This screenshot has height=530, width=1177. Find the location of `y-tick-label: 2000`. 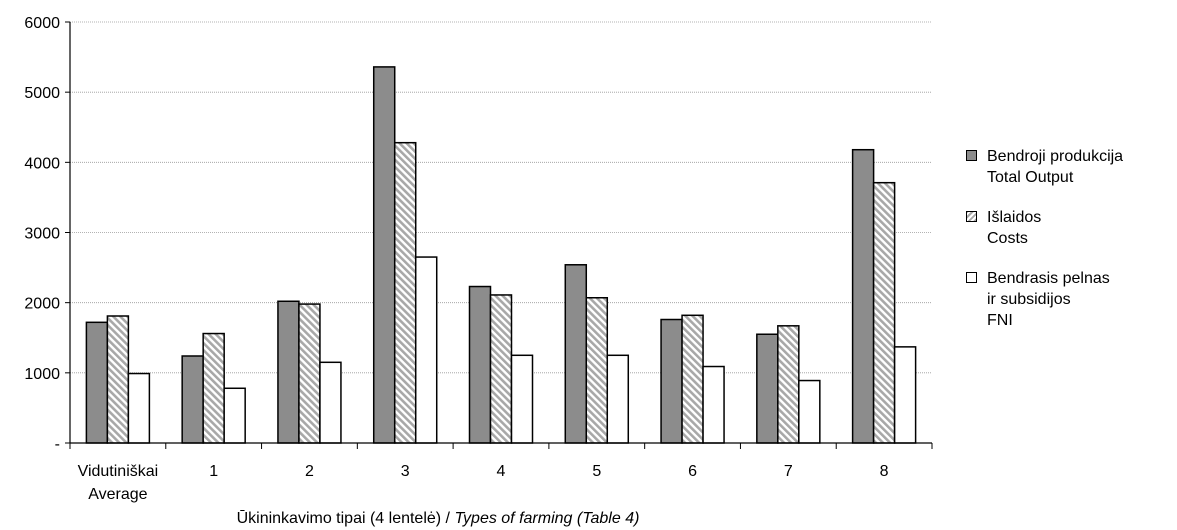

y-tick-label: 2000 is located at coordinates (42, 304).